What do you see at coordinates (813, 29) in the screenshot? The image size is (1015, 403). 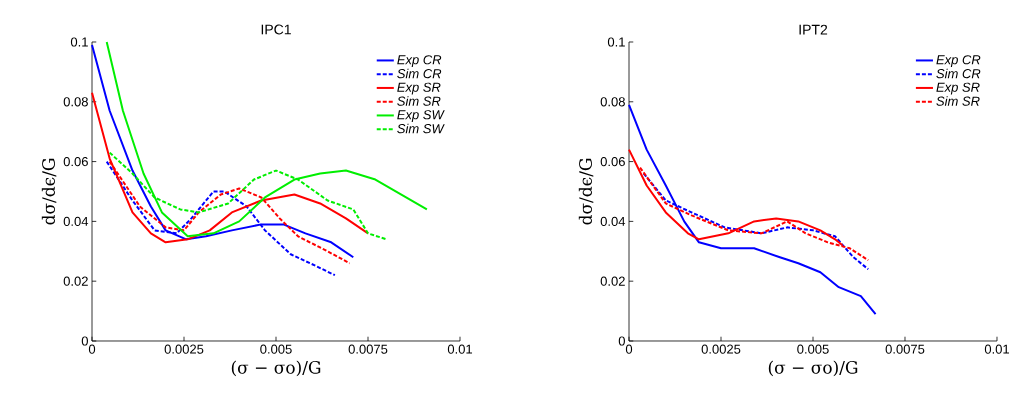 I see `chart-title: IPT2` at bounding box center [813, 29].